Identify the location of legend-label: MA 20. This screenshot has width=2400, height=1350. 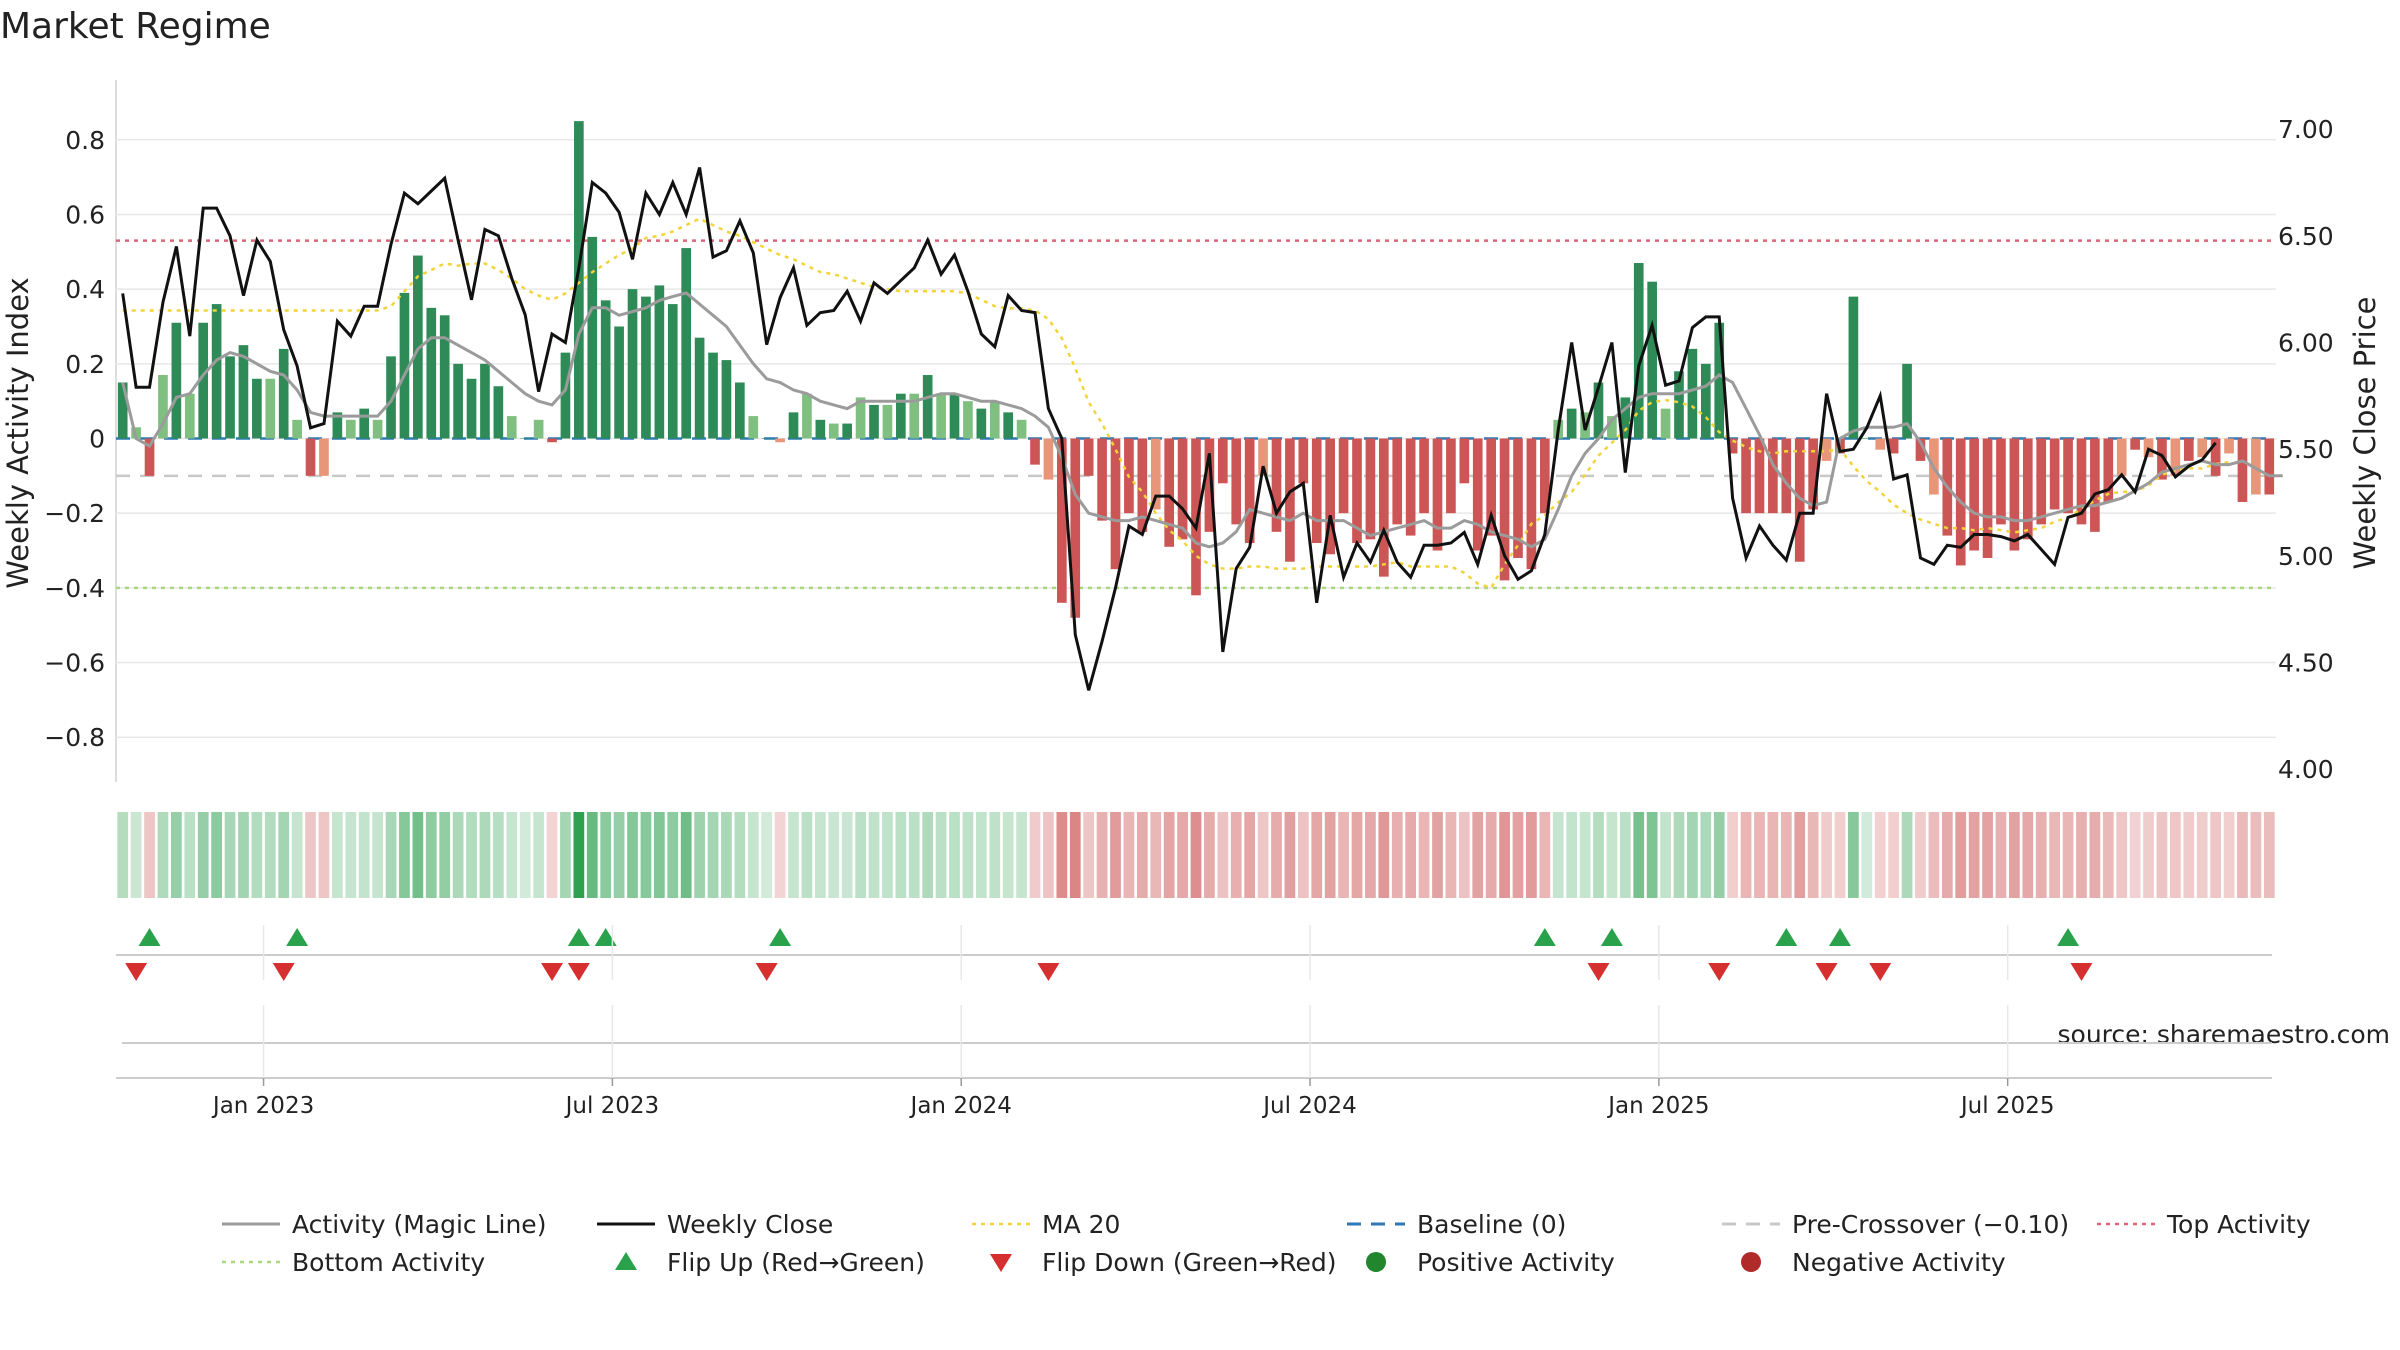
(1081, 1224).